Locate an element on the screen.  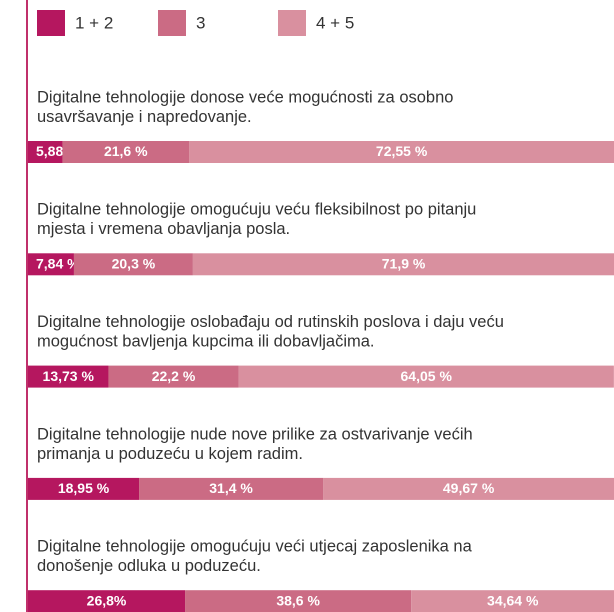
value-label: 20,3 % is located at coordinates (134, 264).